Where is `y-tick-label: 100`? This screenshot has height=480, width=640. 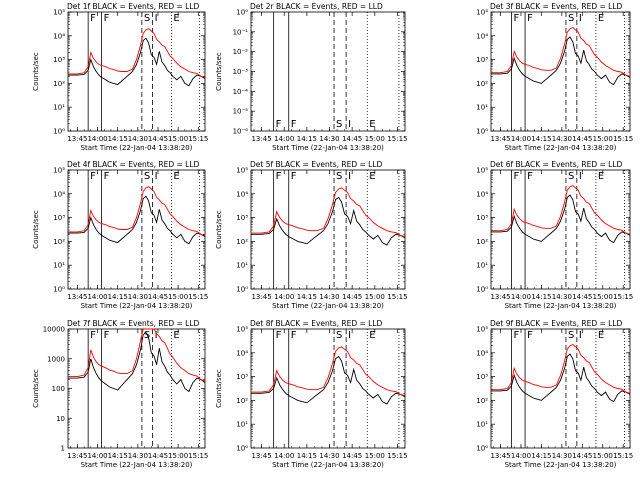
y-tick-label: 100 is located at coordinates (58, 389).